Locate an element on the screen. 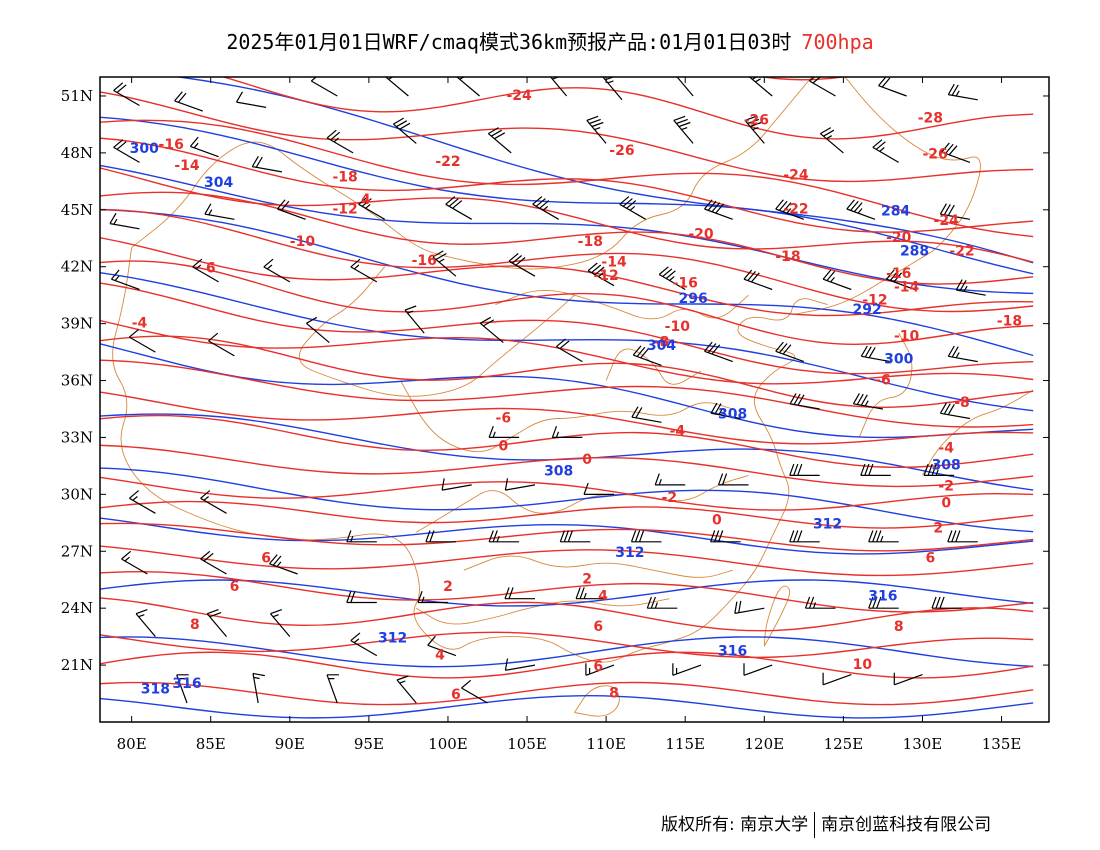 The width and height of the screenshot is (1100, 850). temperature-label: 10 is located at coordinates (863, 665).